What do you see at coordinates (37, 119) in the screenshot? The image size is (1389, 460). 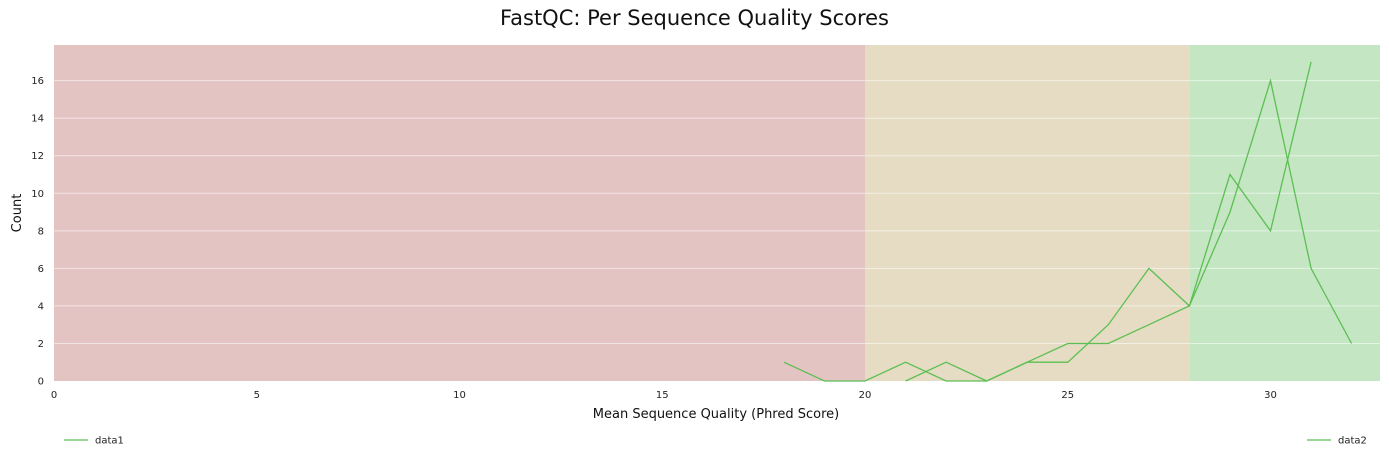 I see `y-tick-label: 14` at bounding box center [37, 119].